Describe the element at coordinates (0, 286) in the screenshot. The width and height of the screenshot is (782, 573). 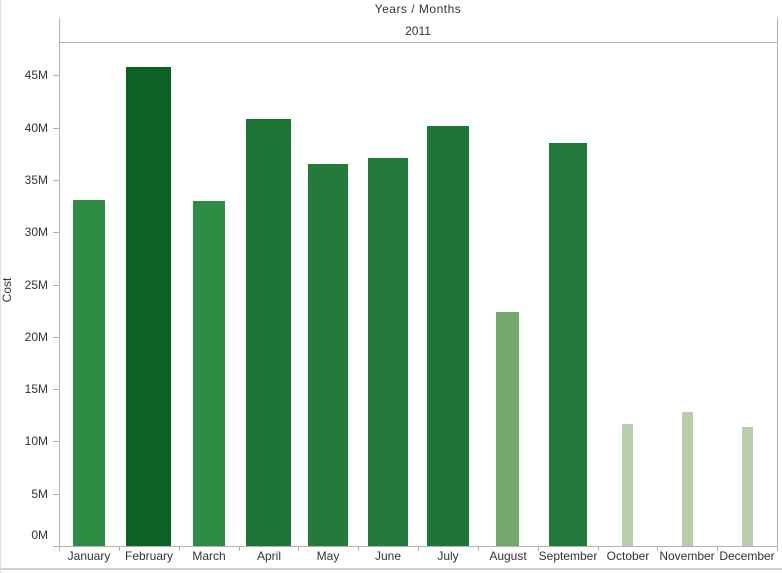
I see `window-left-edge` at that location.